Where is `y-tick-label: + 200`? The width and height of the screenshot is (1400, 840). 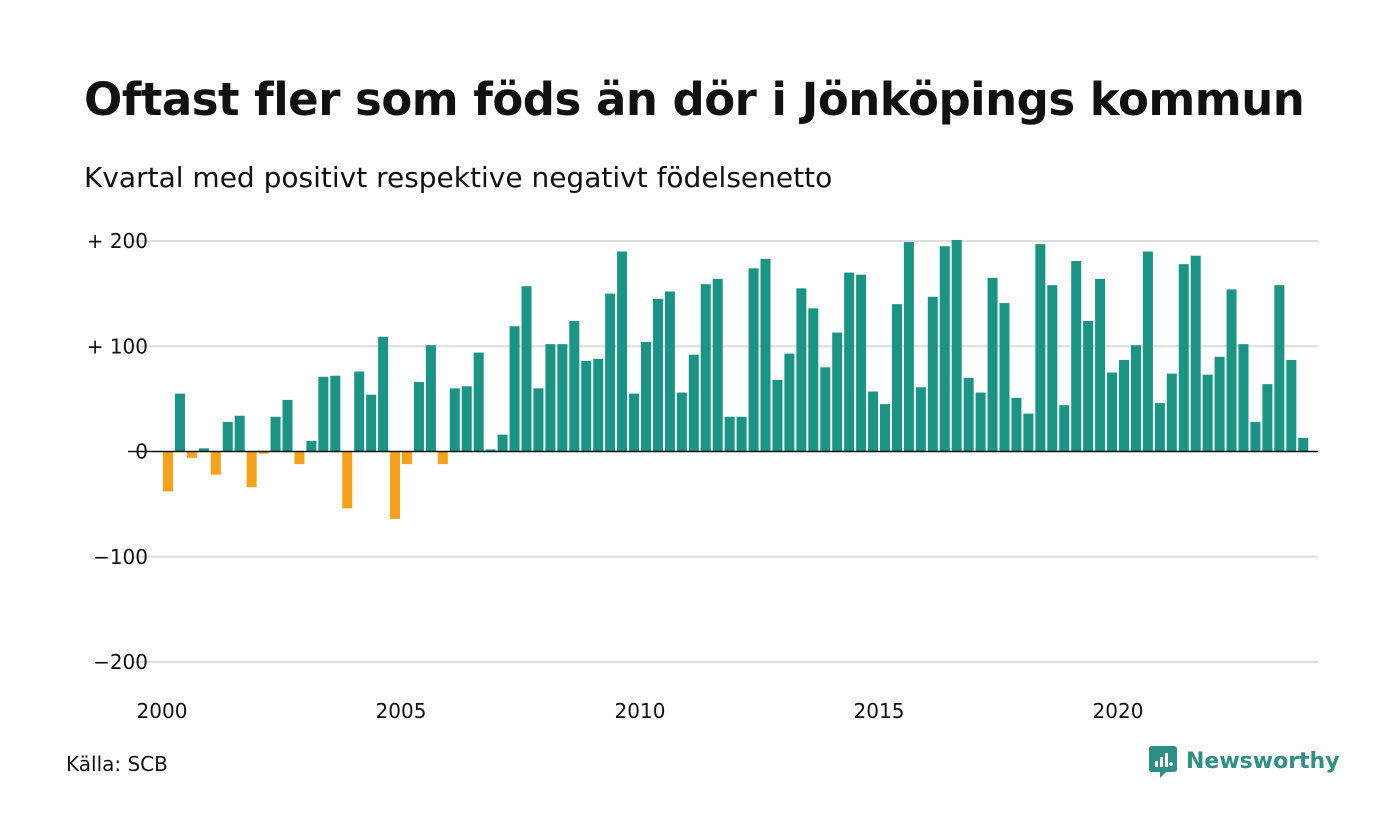
y-tick-label: + 200 is located at coordinates (117, 241).